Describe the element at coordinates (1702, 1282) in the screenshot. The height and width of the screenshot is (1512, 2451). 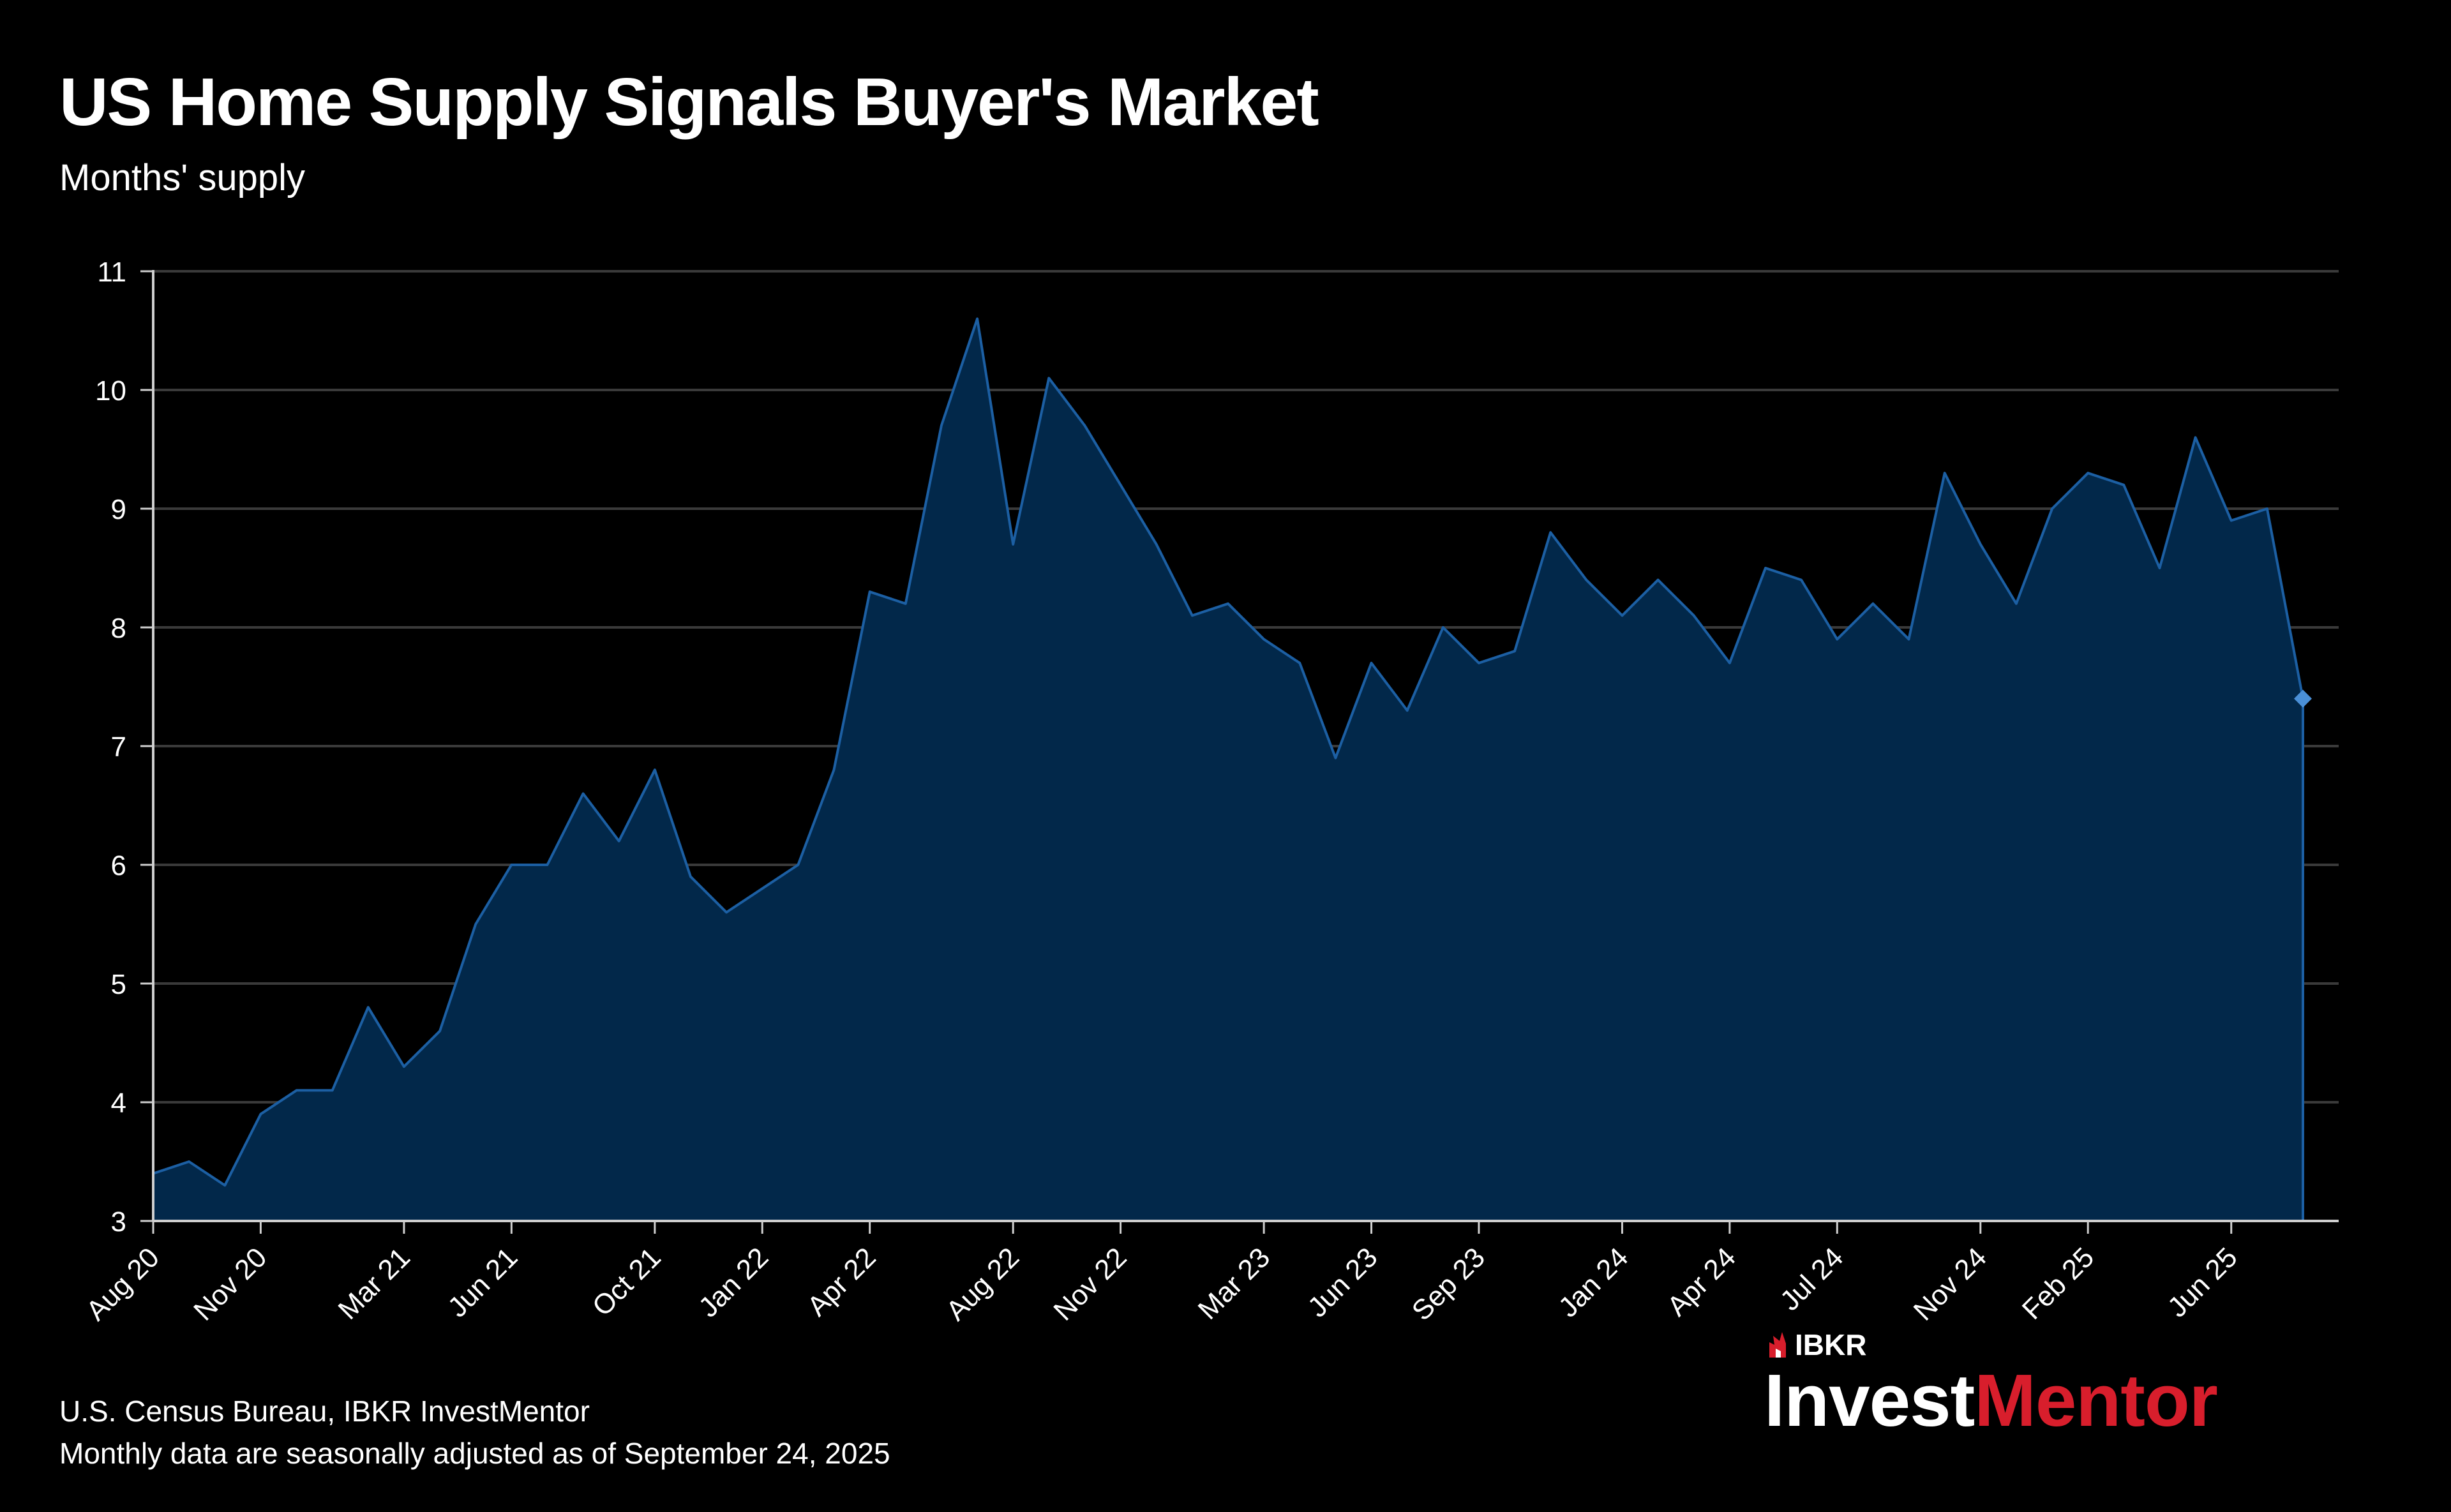
I see `x-tick-label: Apr 24` at that location.